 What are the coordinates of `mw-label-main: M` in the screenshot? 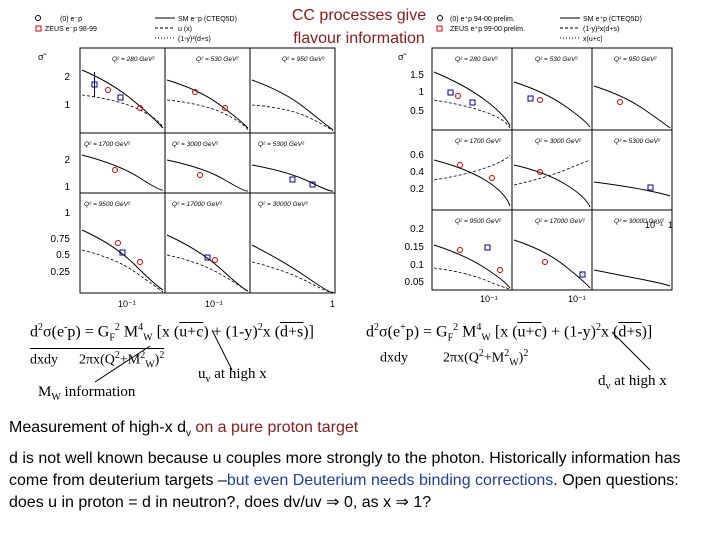 It's located at (45, 392).